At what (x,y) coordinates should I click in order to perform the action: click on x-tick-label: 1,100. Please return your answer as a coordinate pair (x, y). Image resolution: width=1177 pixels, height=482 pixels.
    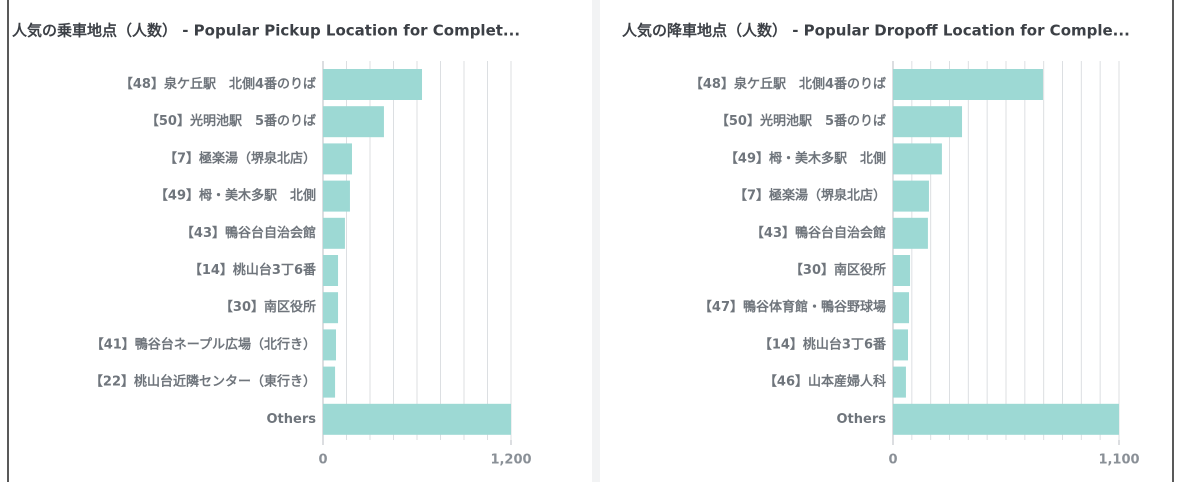
    Looking at the image, I should click on (1118, 460).